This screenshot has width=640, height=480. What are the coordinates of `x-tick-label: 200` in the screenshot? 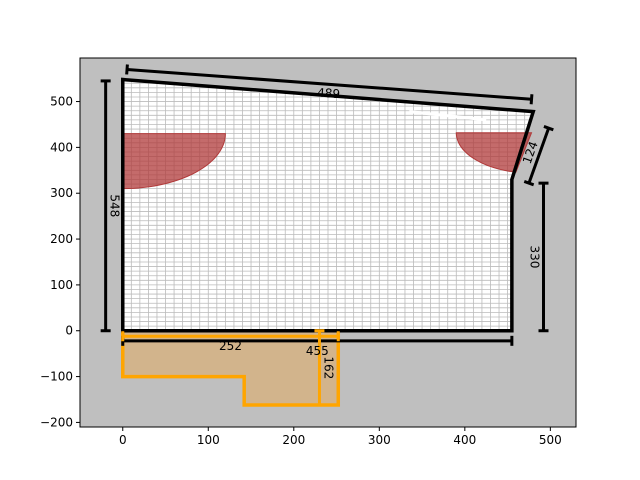 It's located at (293, 440).